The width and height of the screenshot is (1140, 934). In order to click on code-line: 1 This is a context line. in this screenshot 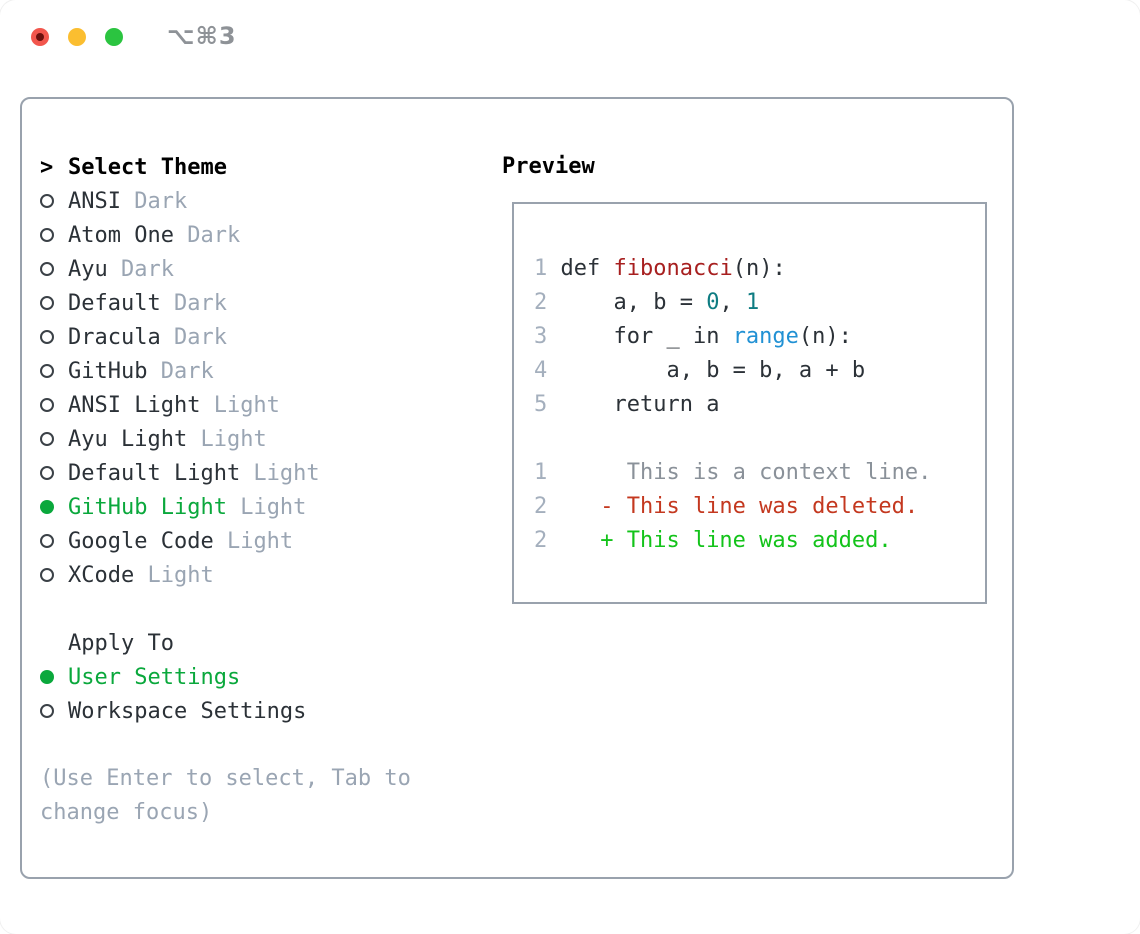, I will do `click(733, 472)`.